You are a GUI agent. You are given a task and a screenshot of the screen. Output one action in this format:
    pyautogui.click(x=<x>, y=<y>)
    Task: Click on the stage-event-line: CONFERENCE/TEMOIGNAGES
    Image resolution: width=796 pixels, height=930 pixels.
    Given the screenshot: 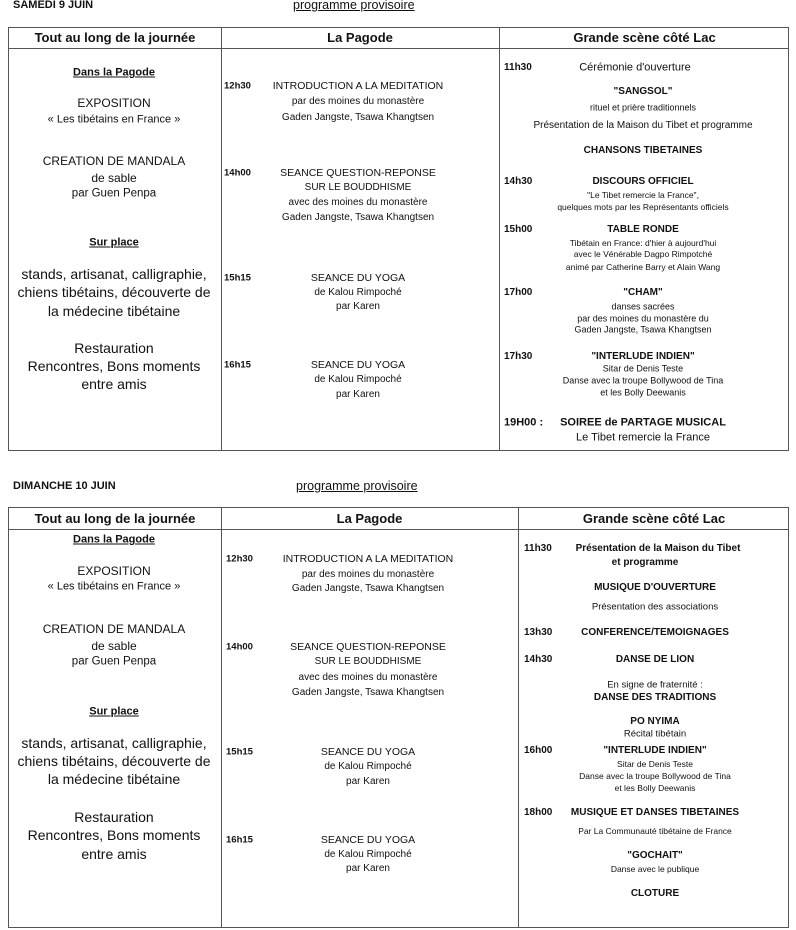 What is the action you would take?
    pyautogui.click(x=655, y=632)
    